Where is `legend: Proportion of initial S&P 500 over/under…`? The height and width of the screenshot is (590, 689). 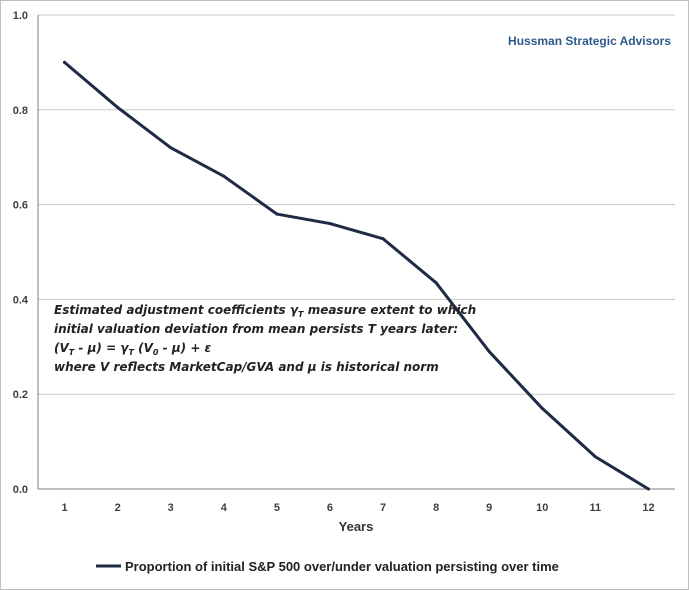 legend: Proportion of initial S&P 500 over/under… is located at coordinates (327, 566).